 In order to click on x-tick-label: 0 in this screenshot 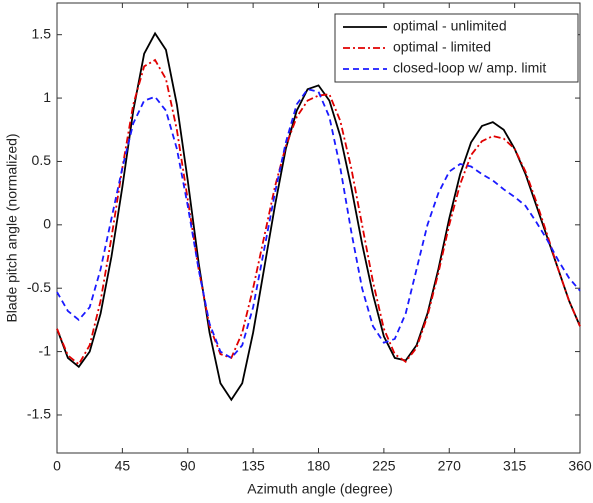, I will do `click(57, 466)`.